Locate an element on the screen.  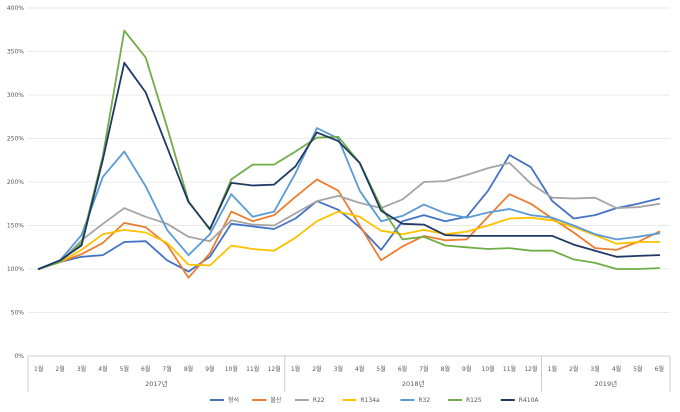
legend-label: R32 is located at coordinates (424, 400).